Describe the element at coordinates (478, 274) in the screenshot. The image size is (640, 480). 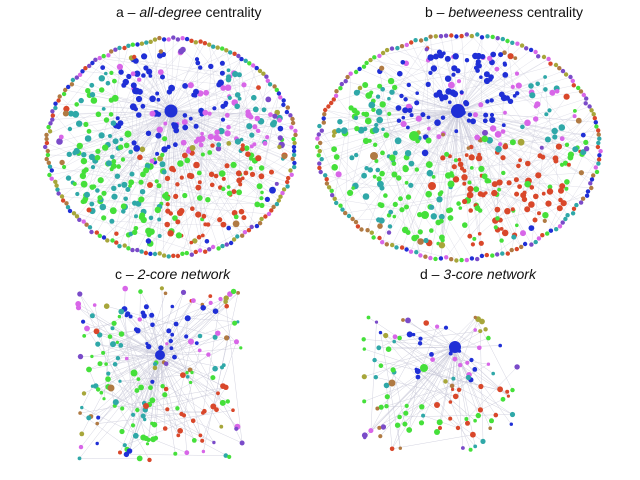
I see `panel-d-title: d – 3-core network` at that location.